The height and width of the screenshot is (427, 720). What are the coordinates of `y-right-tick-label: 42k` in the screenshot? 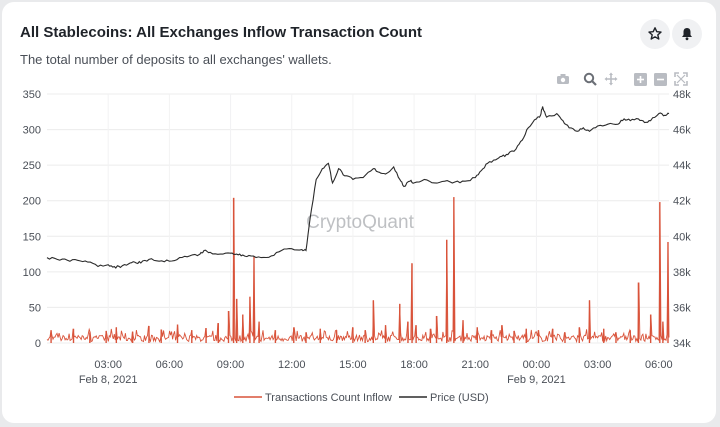 It's located at (682, 202).